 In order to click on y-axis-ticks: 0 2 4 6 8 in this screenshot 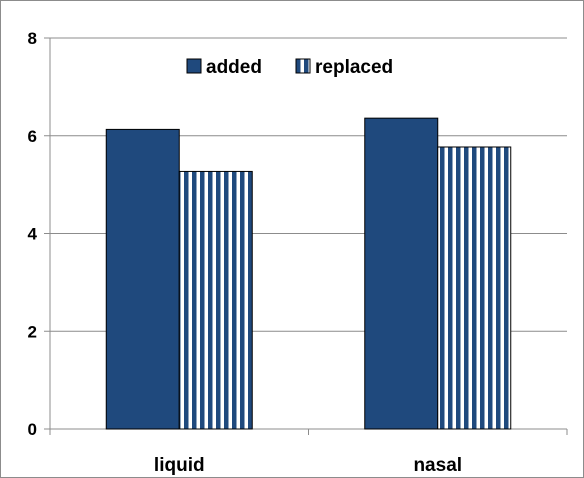, I will do `click(33, 234)`.